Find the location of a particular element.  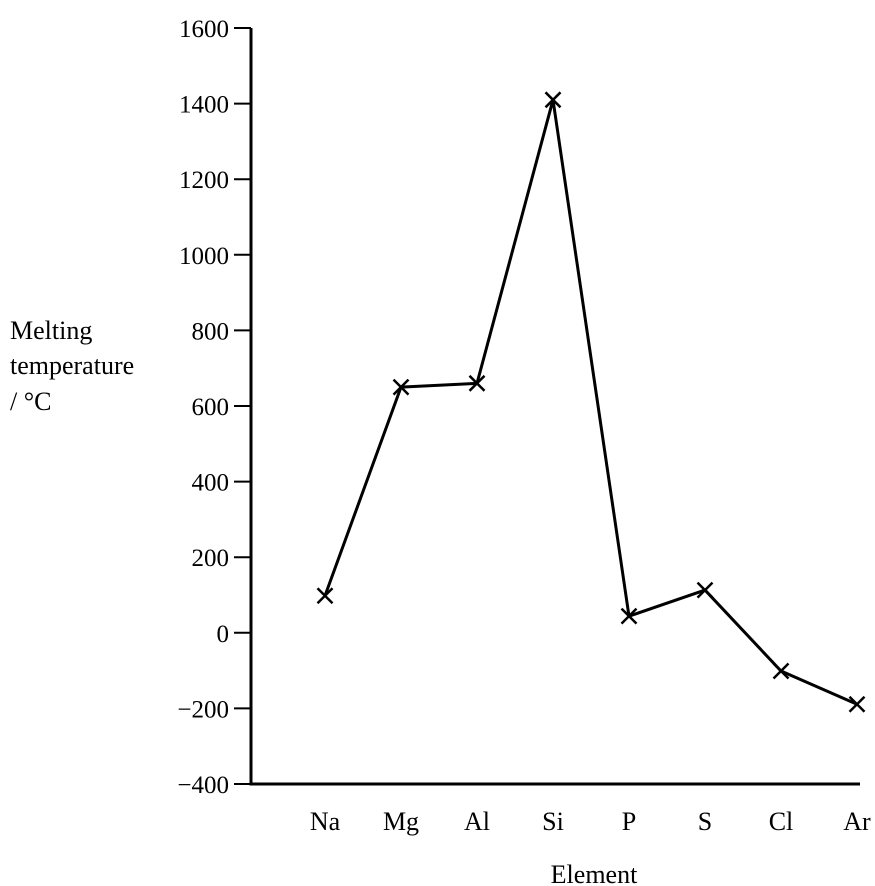

x-category-label: Cl is located at coordinates (781, 821).